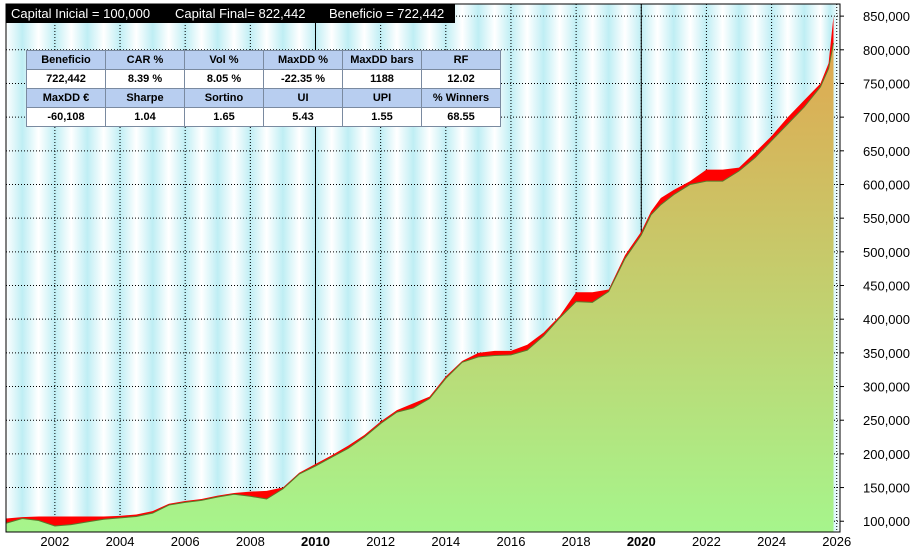  I want to click on stats-value-cell: 5.43, so click(303, 117).